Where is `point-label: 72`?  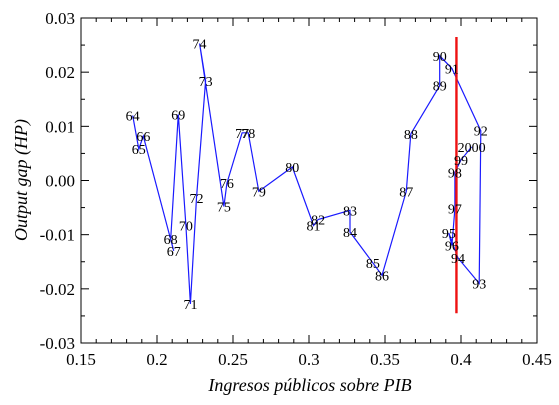
point-label: 72 is located at coordinates (197, 199).